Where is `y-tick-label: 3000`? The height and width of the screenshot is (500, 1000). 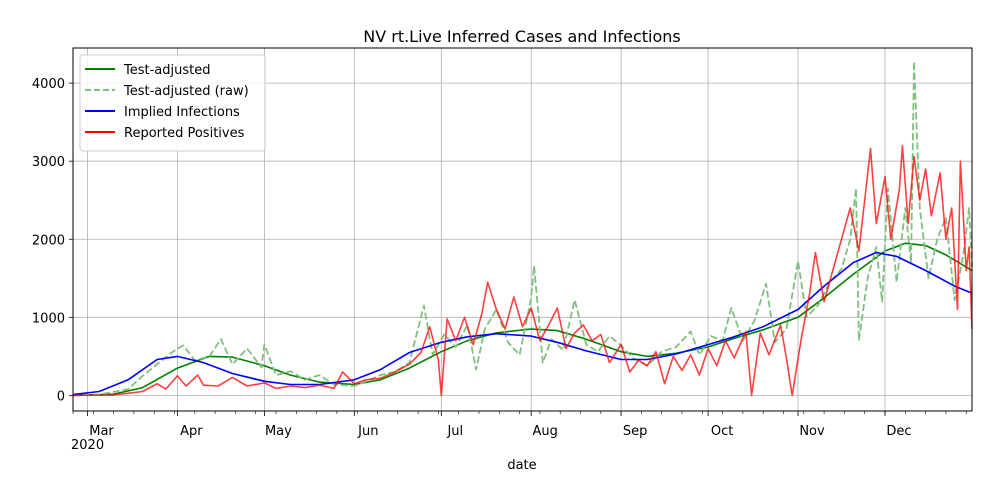 y-tick-label: 3000 is located at coordinates (48, 162).